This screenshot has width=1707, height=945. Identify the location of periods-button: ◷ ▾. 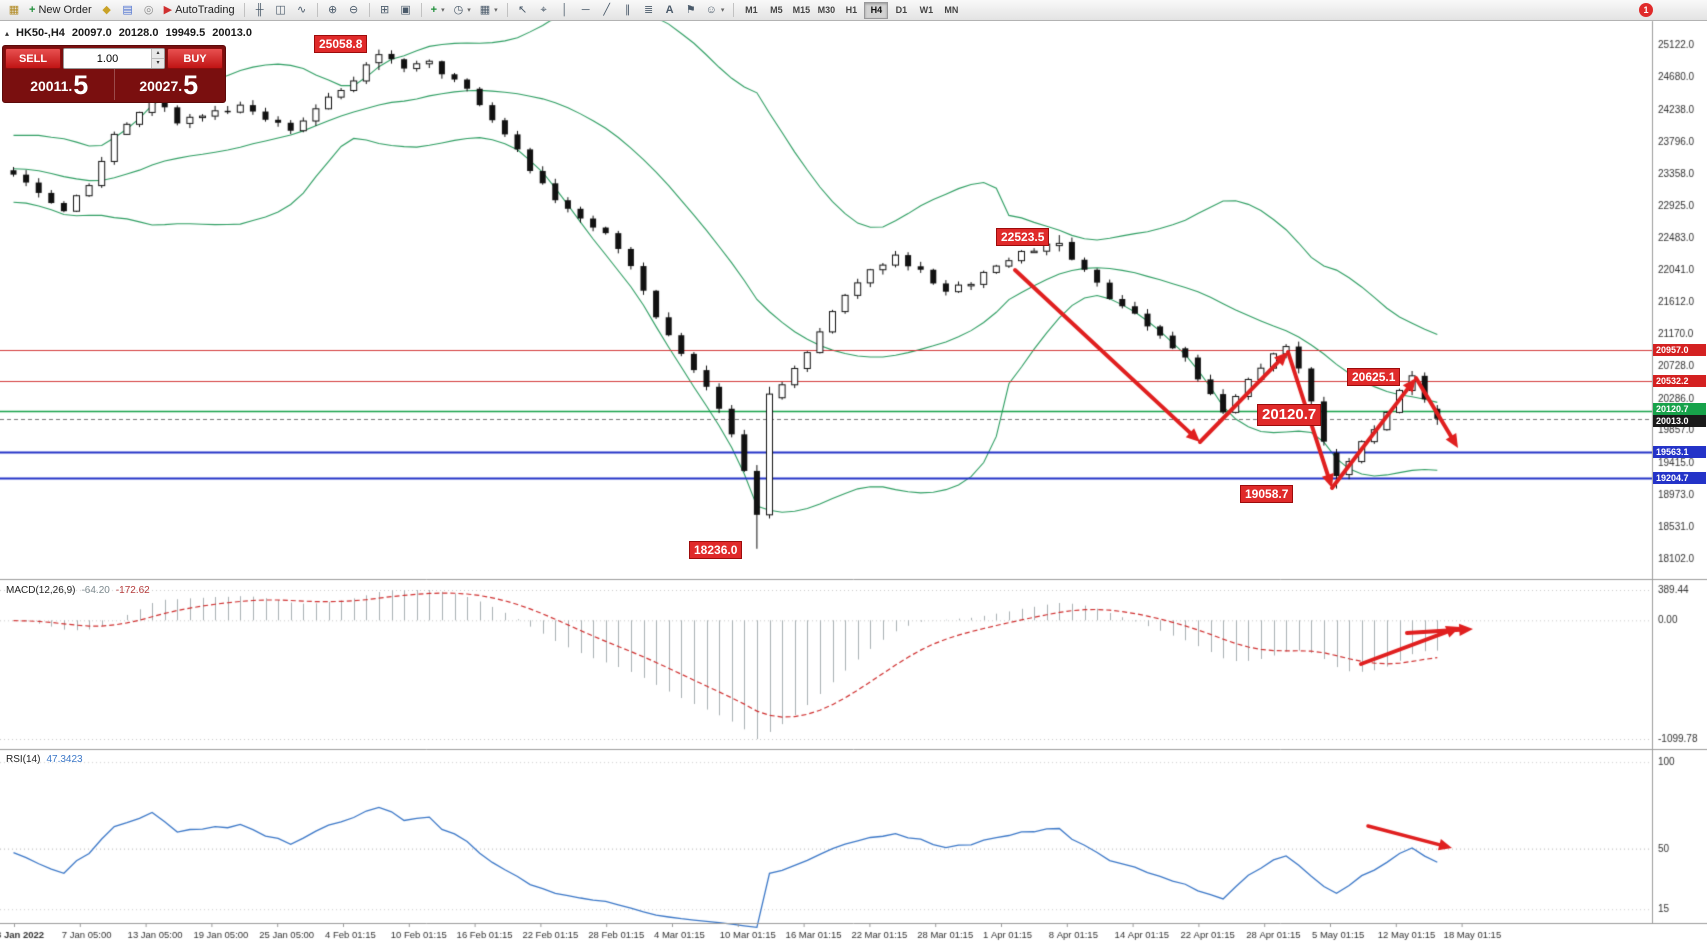
(462, 10).